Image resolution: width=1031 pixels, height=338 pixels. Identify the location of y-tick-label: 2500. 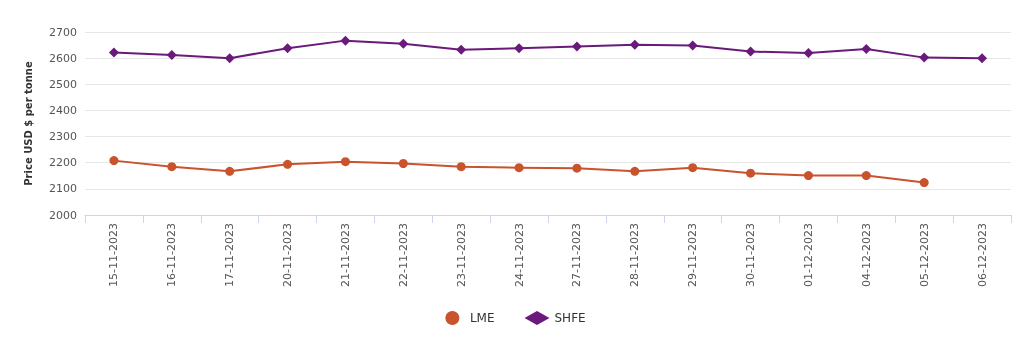
(63, 84).